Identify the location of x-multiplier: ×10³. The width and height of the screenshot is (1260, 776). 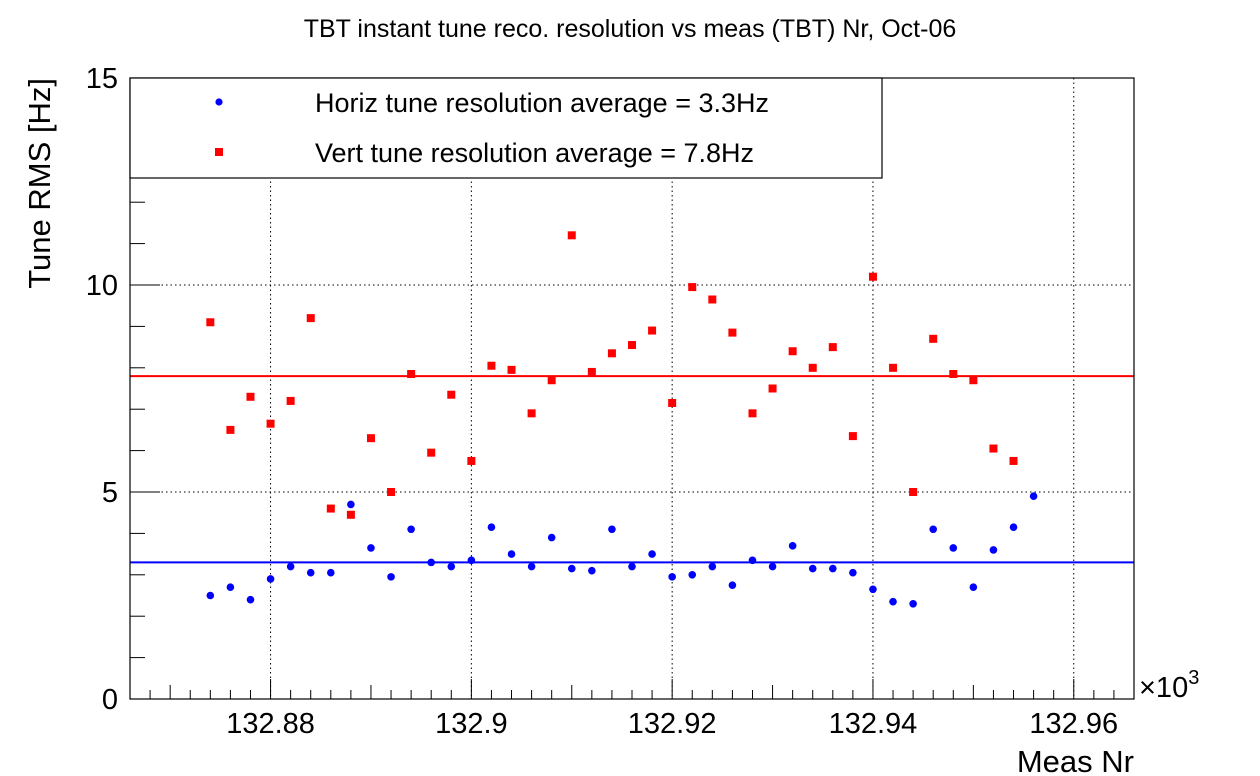
(1169, 685).